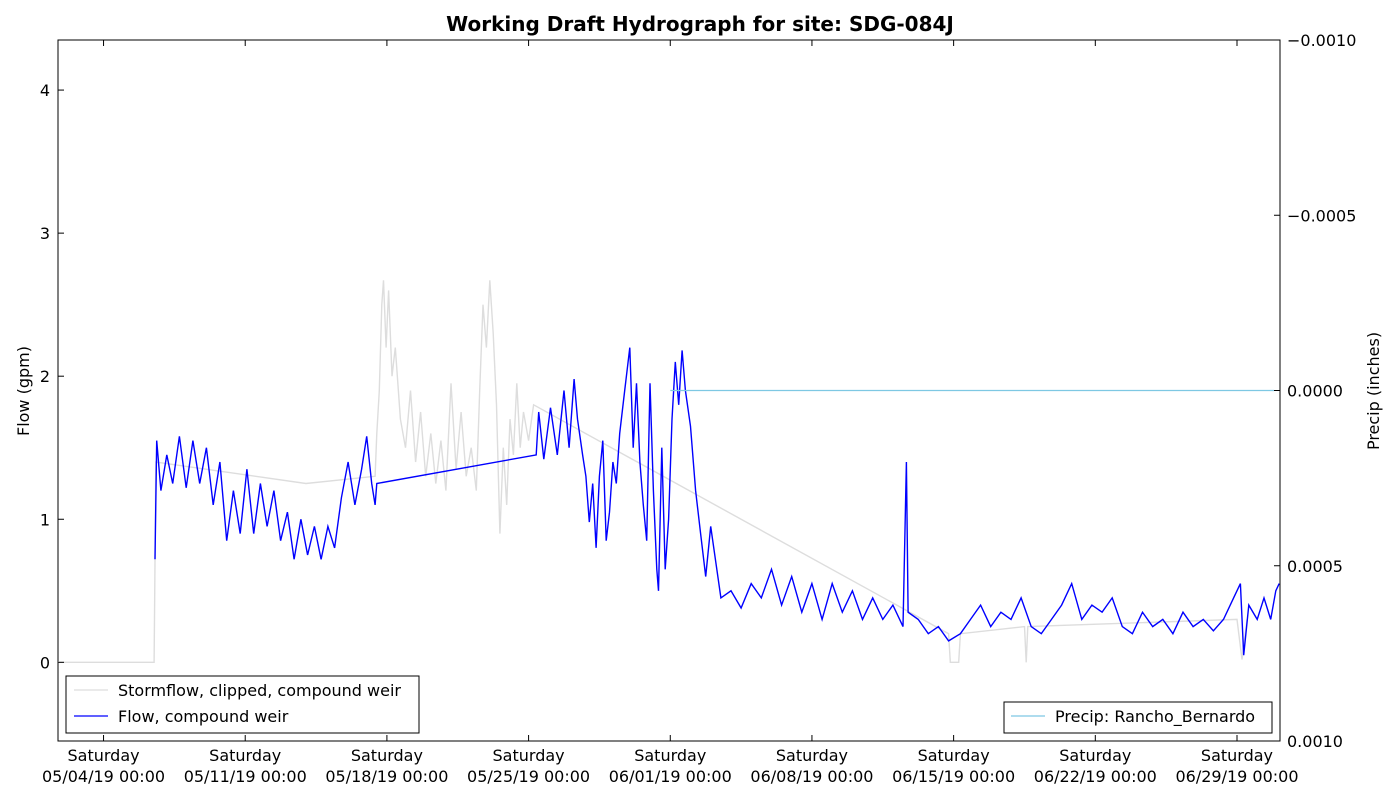 The height and width of the screenshot is (804, 1400). I want to click on x-tick-label: 06/29/19 00:00, so click(1236, 776).